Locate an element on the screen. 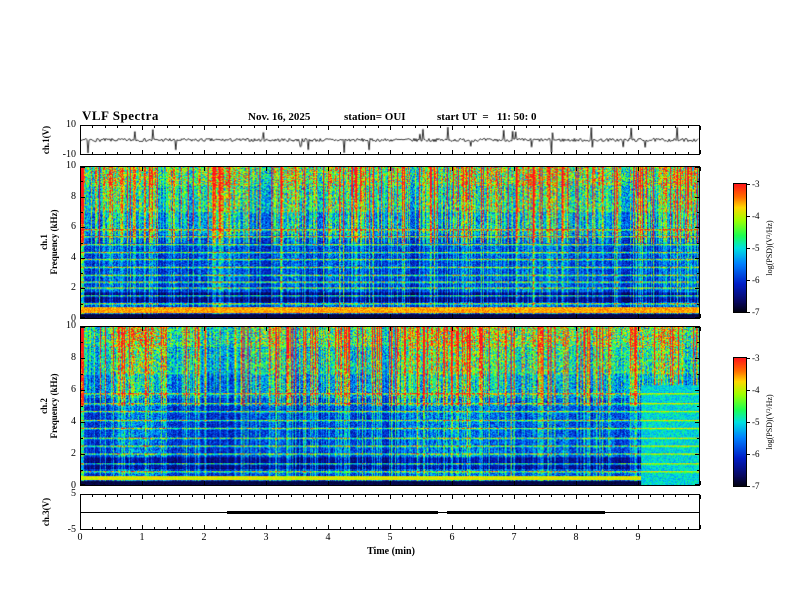 This screenshot has height=612, width=792. x-tick-label: 3 is located at coordinates (266, 537).